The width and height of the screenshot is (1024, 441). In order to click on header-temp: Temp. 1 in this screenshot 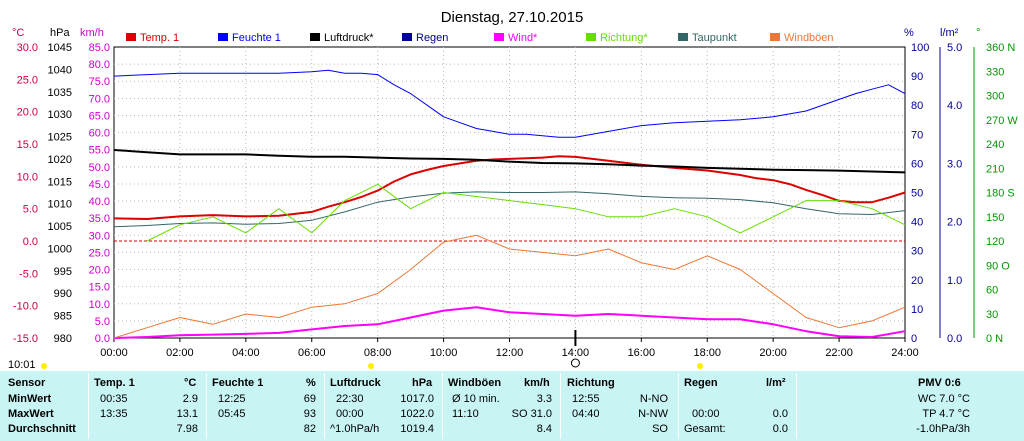, I will do `click(114, 383)`.